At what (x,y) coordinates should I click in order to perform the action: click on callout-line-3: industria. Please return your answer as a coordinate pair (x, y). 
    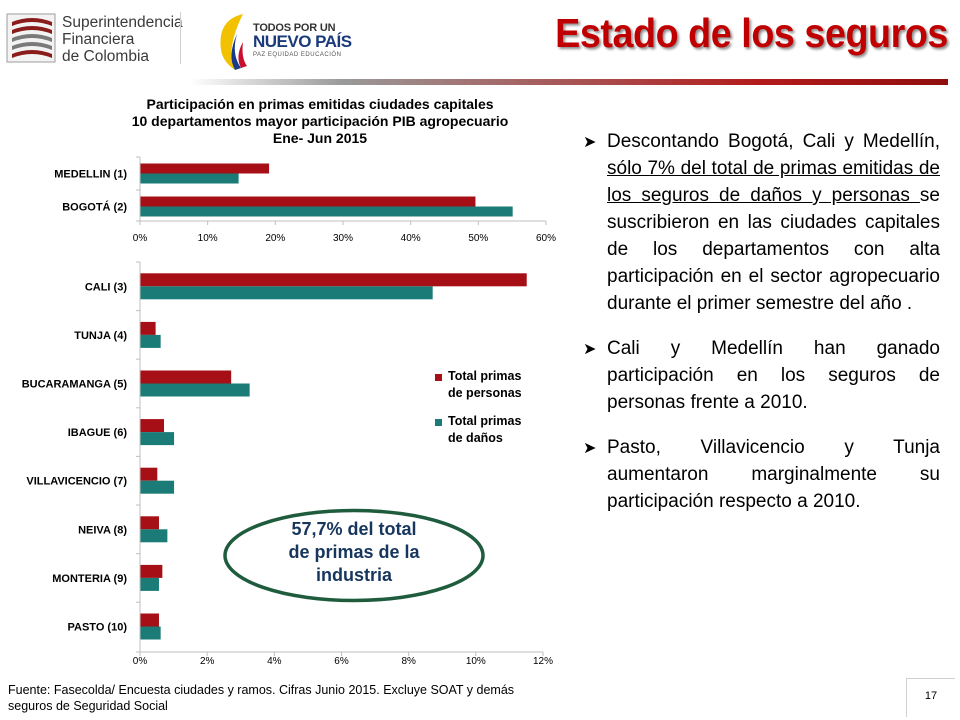
    Looking at the image, I should click on (353, 575).